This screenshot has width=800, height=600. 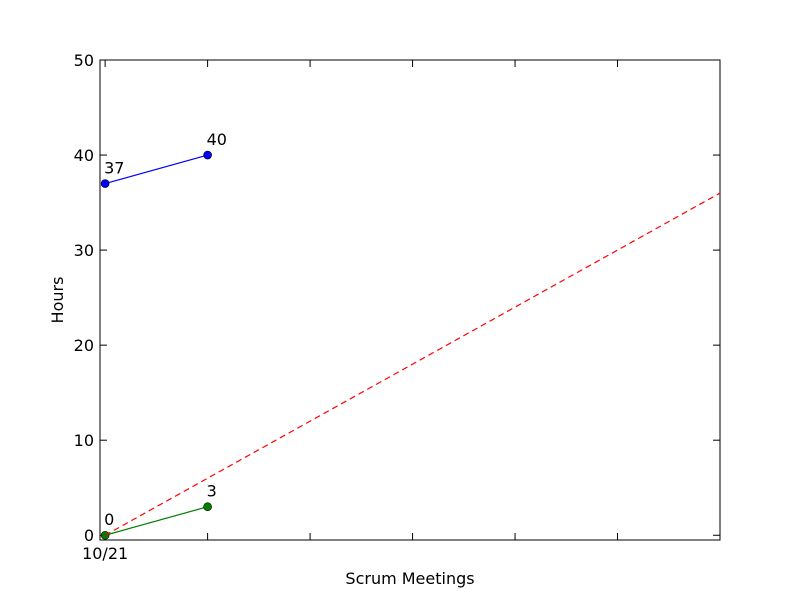 I want to click on x-axis-title: Scrum Meetings, so click(x=409, y=578).